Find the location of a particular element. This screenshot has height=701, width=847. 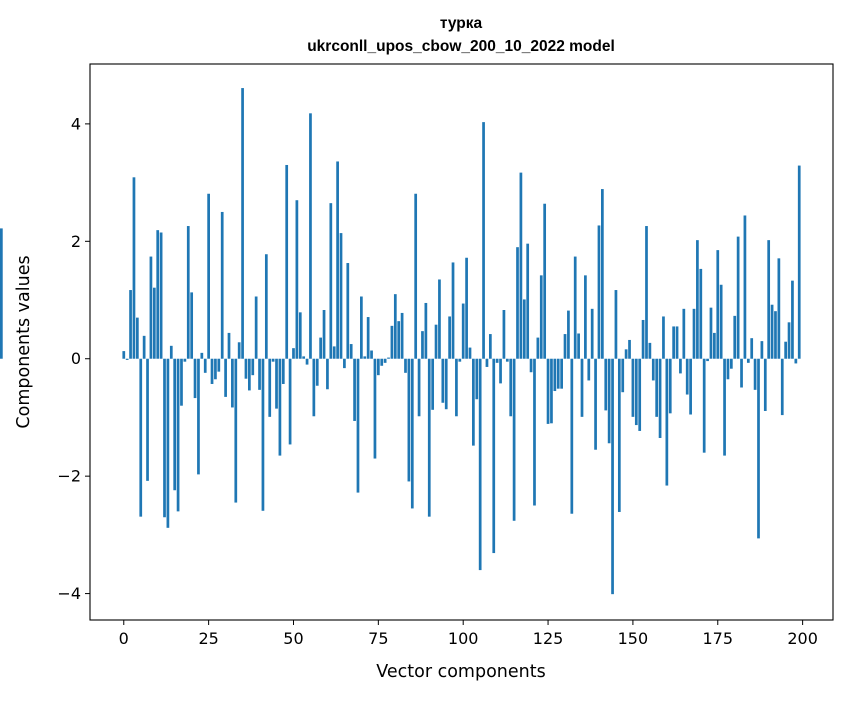

chart-title: турка is located at coordinates (461, 23).